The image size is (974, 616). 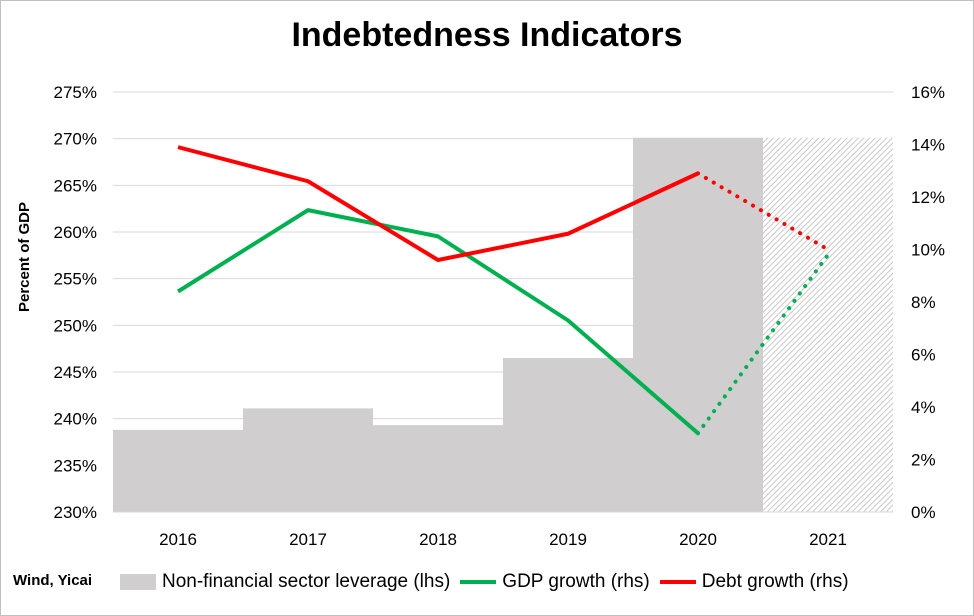 I want to click on right-tick-label: 16%, so click(x=928, y=92).